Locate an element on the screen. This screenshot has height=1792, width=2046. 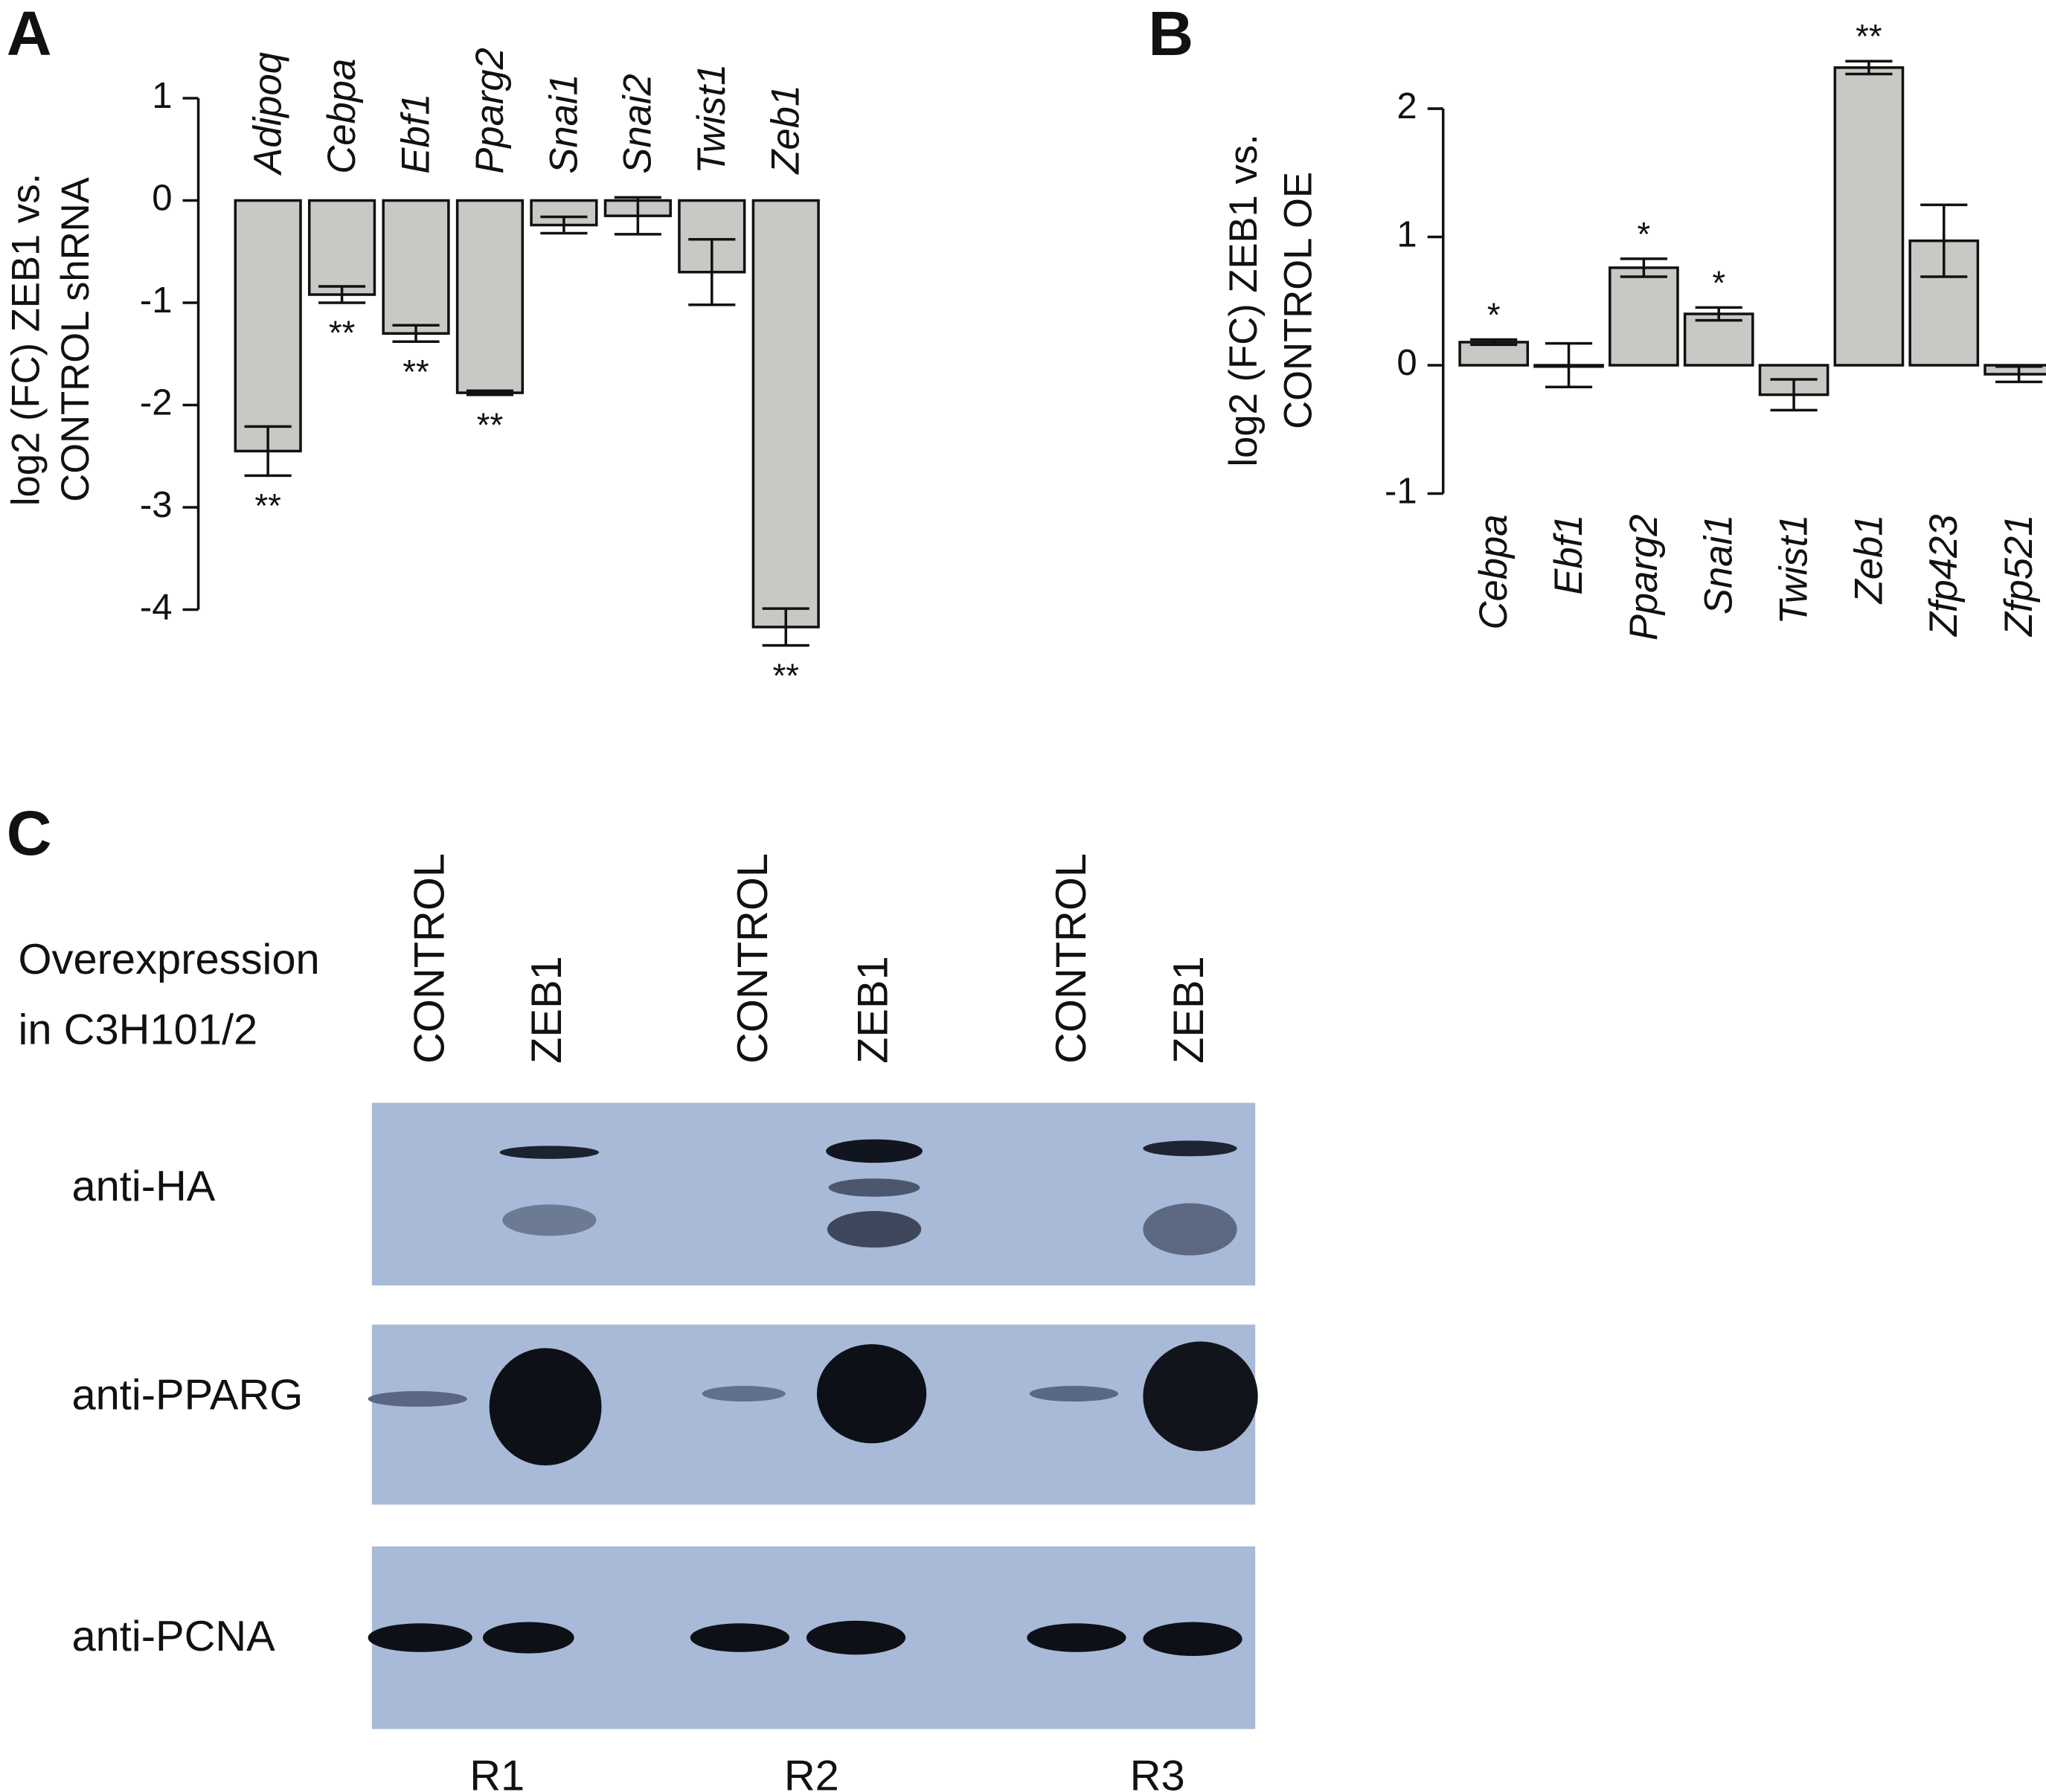
y-tick-label: 2 is located at coordinates (1406, 106).